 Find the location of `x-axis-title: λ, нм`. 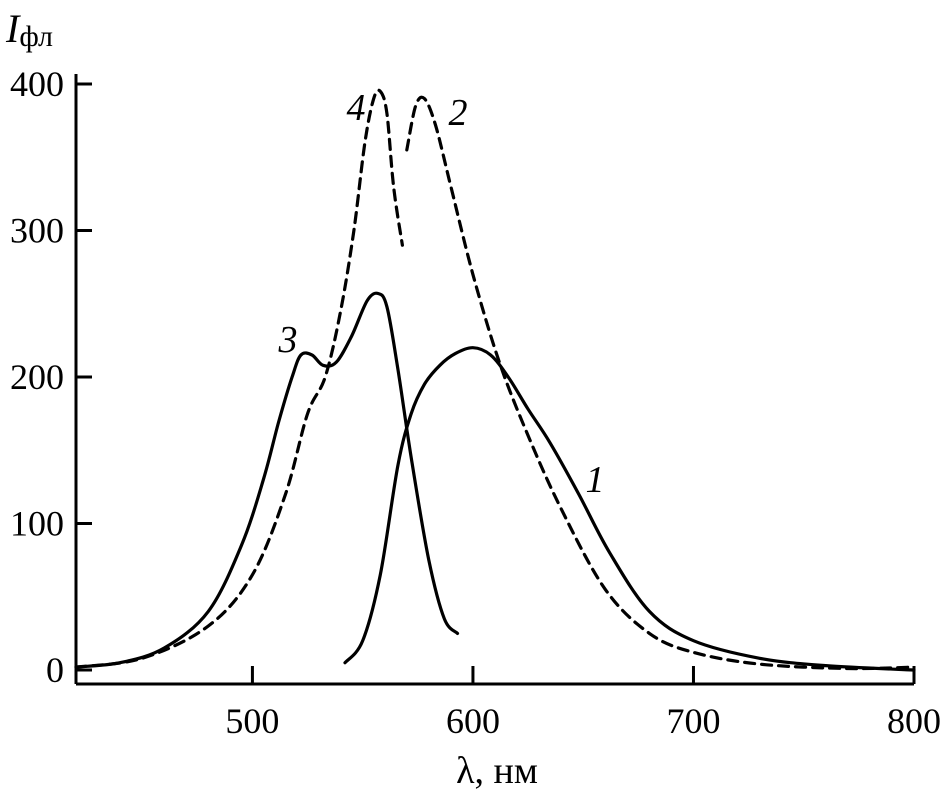

x-axis-title: λ, нм is located at coordinates (497, 771).